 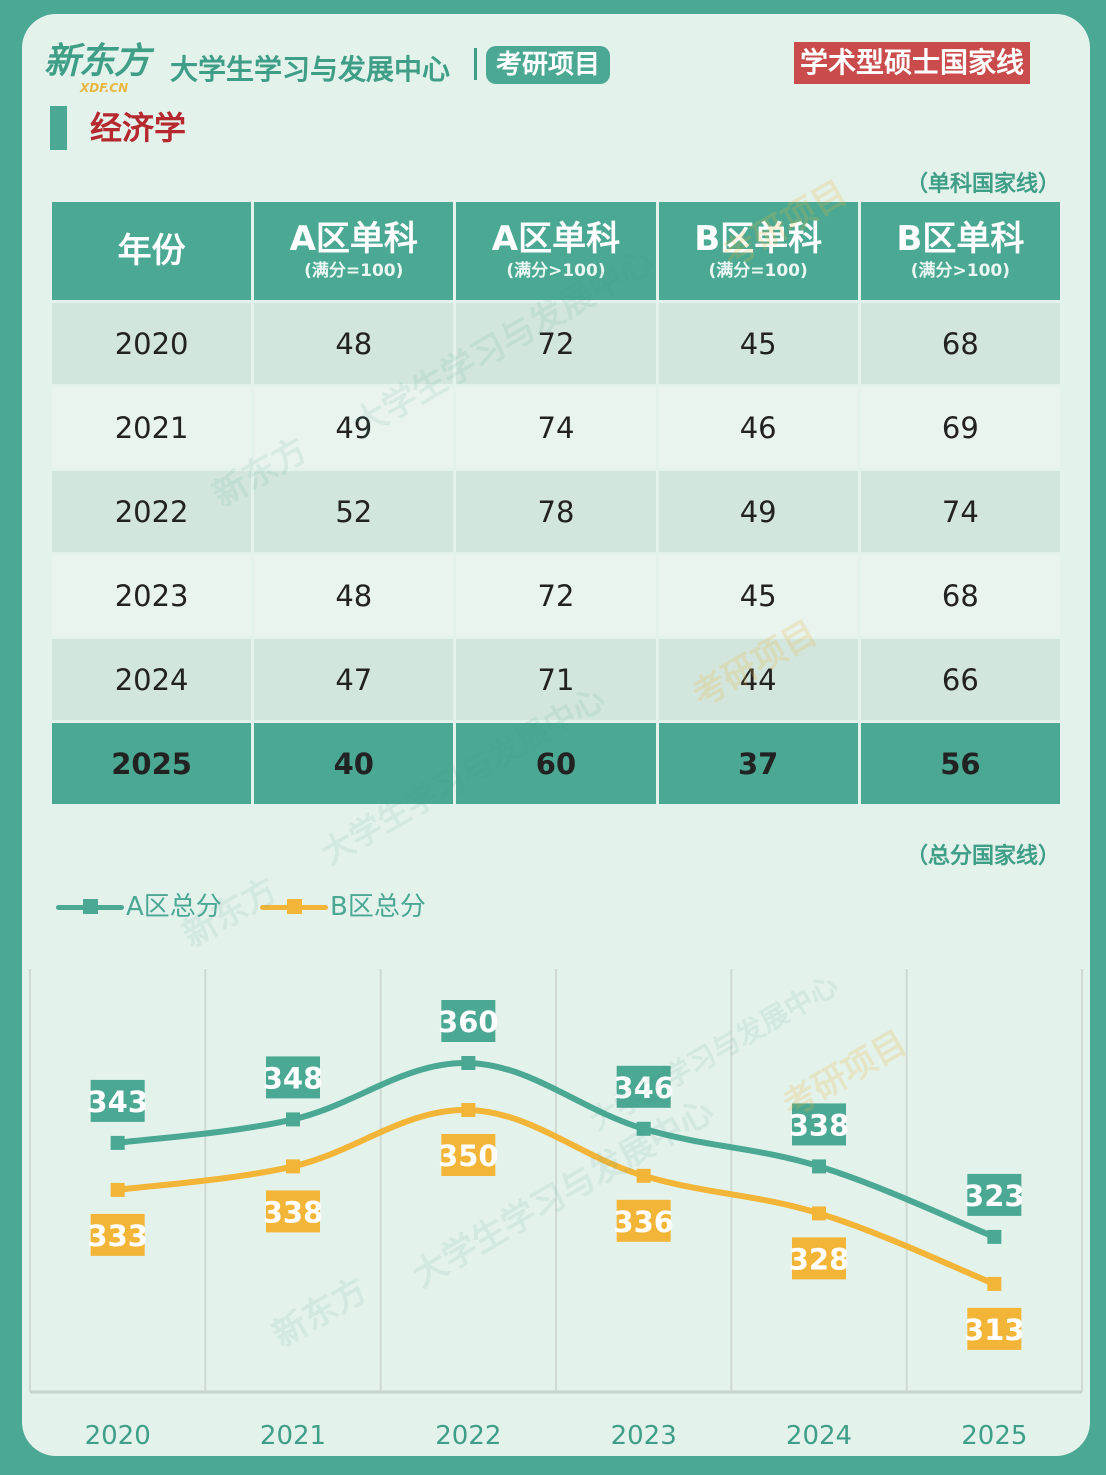 I want to click on legend-marker-a, so click(x=90, y=906).